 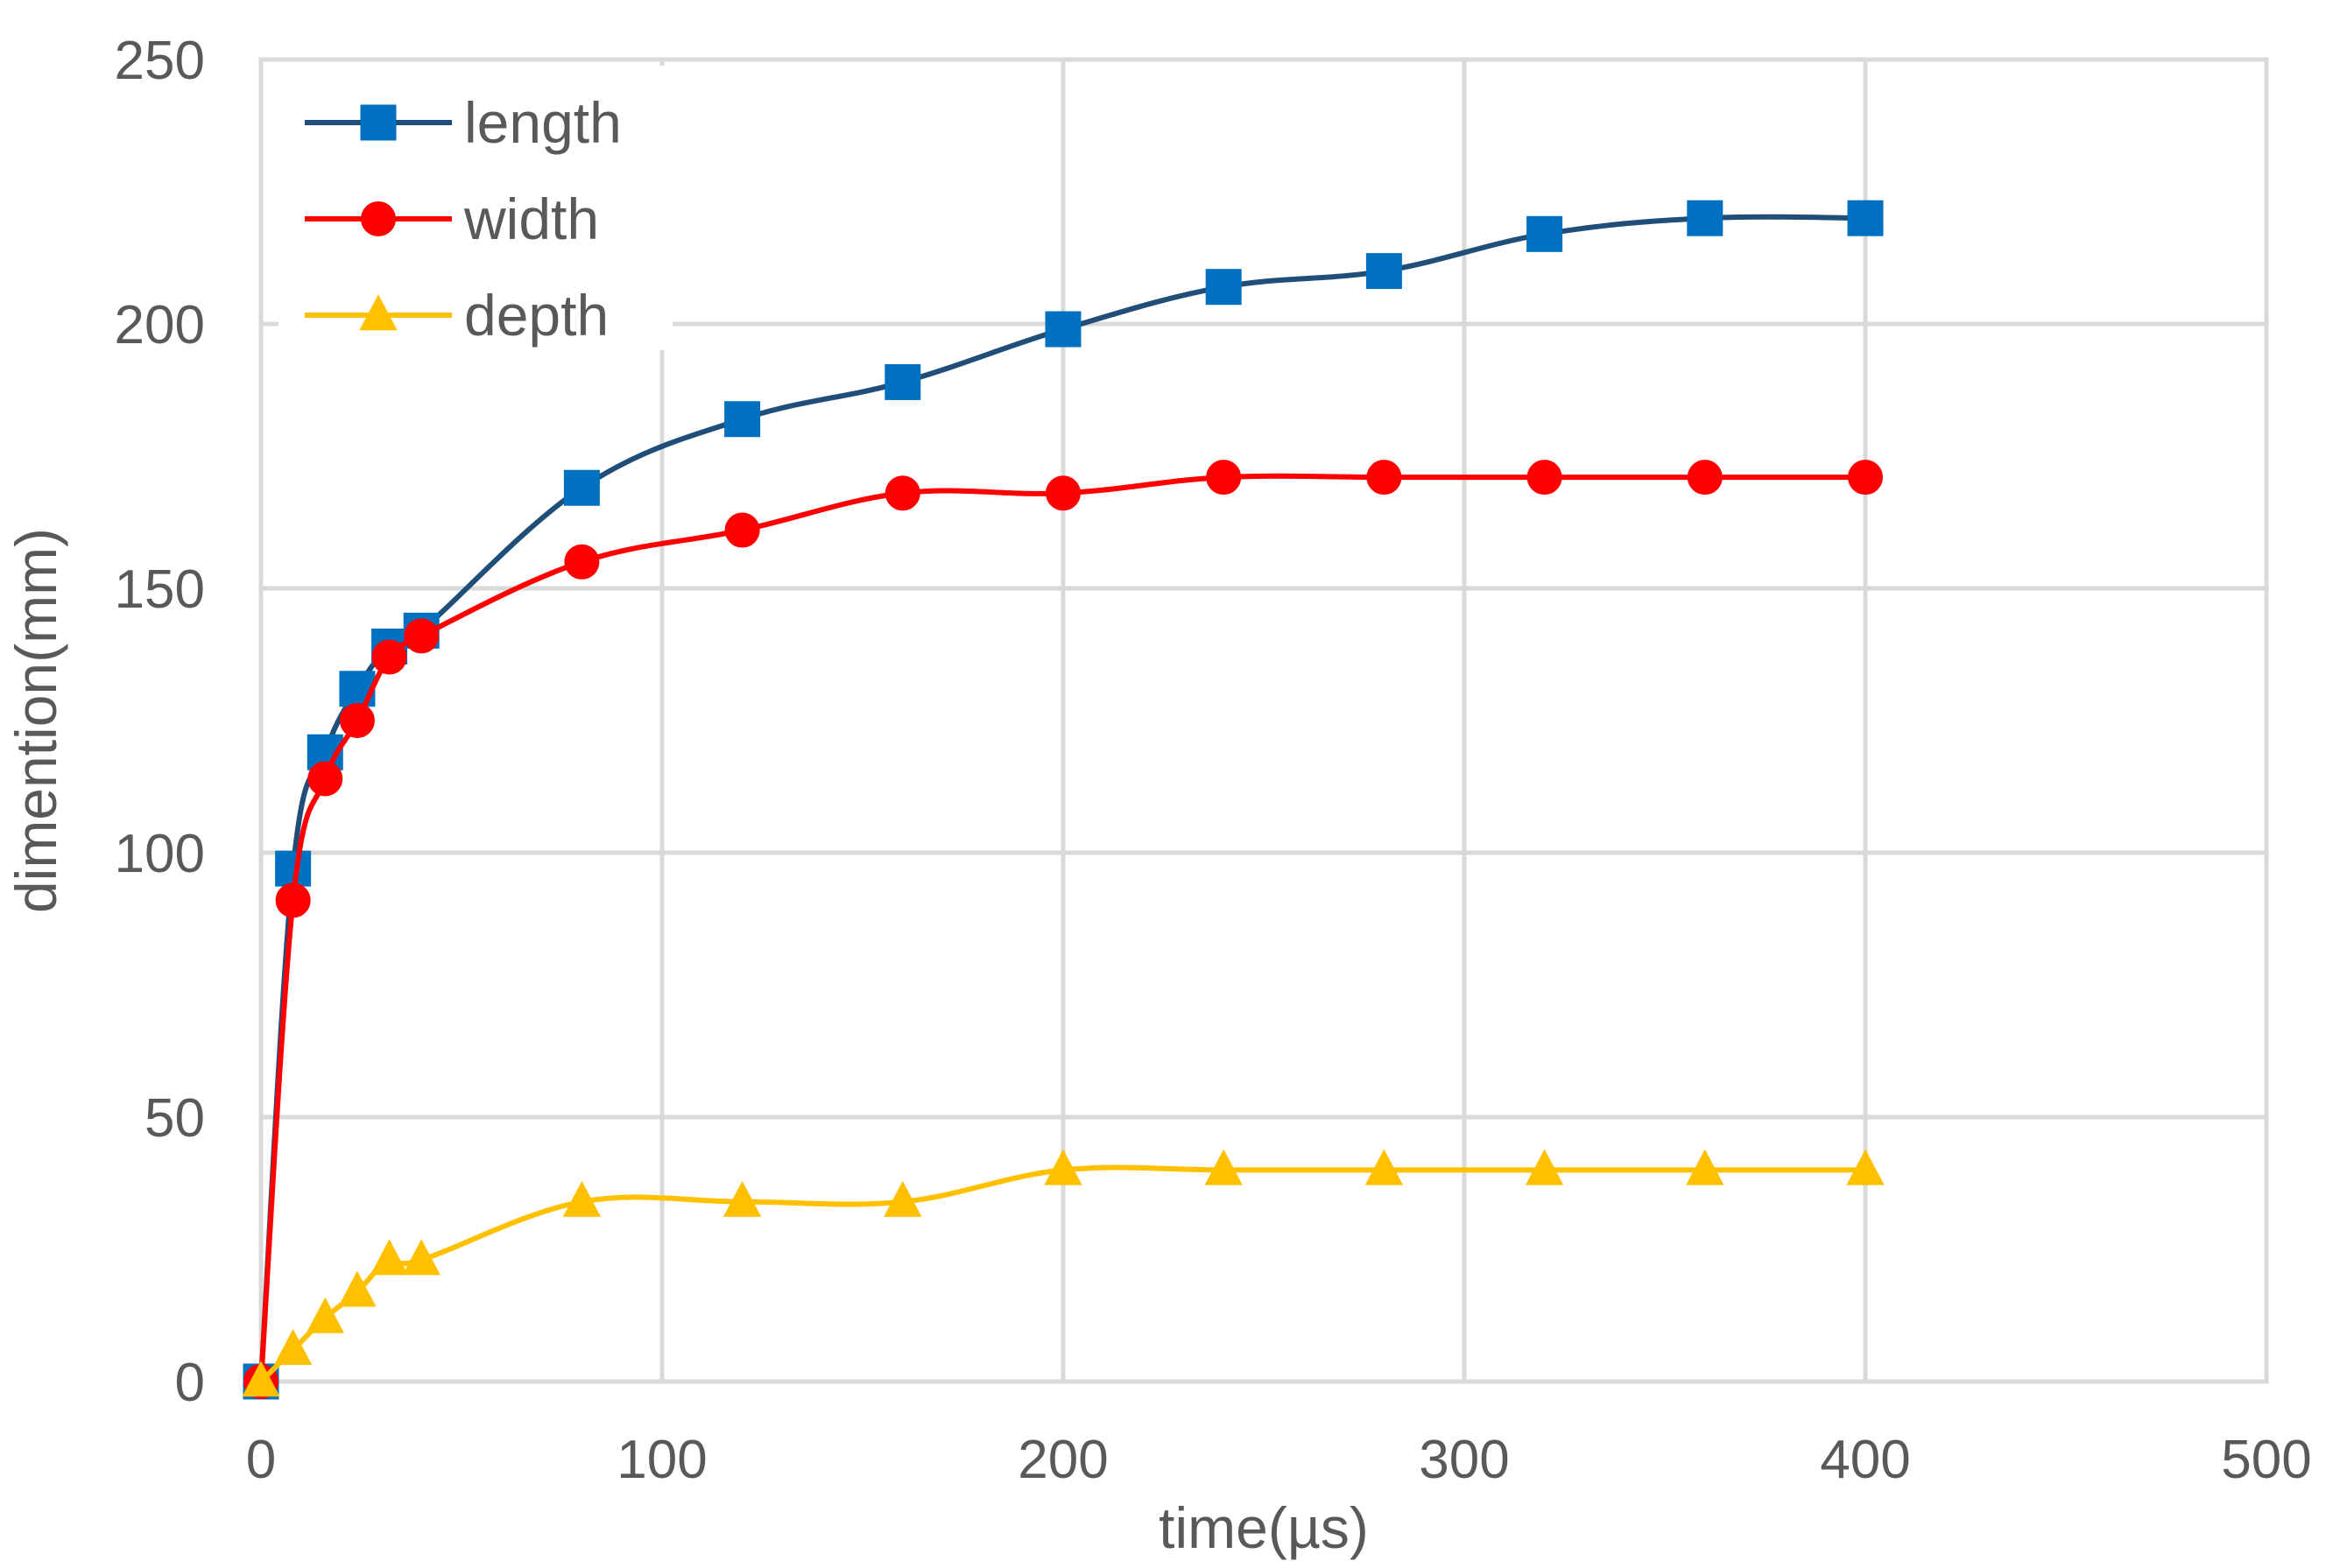 I want to click on legend-label: depth, so click(x=536, y=315).